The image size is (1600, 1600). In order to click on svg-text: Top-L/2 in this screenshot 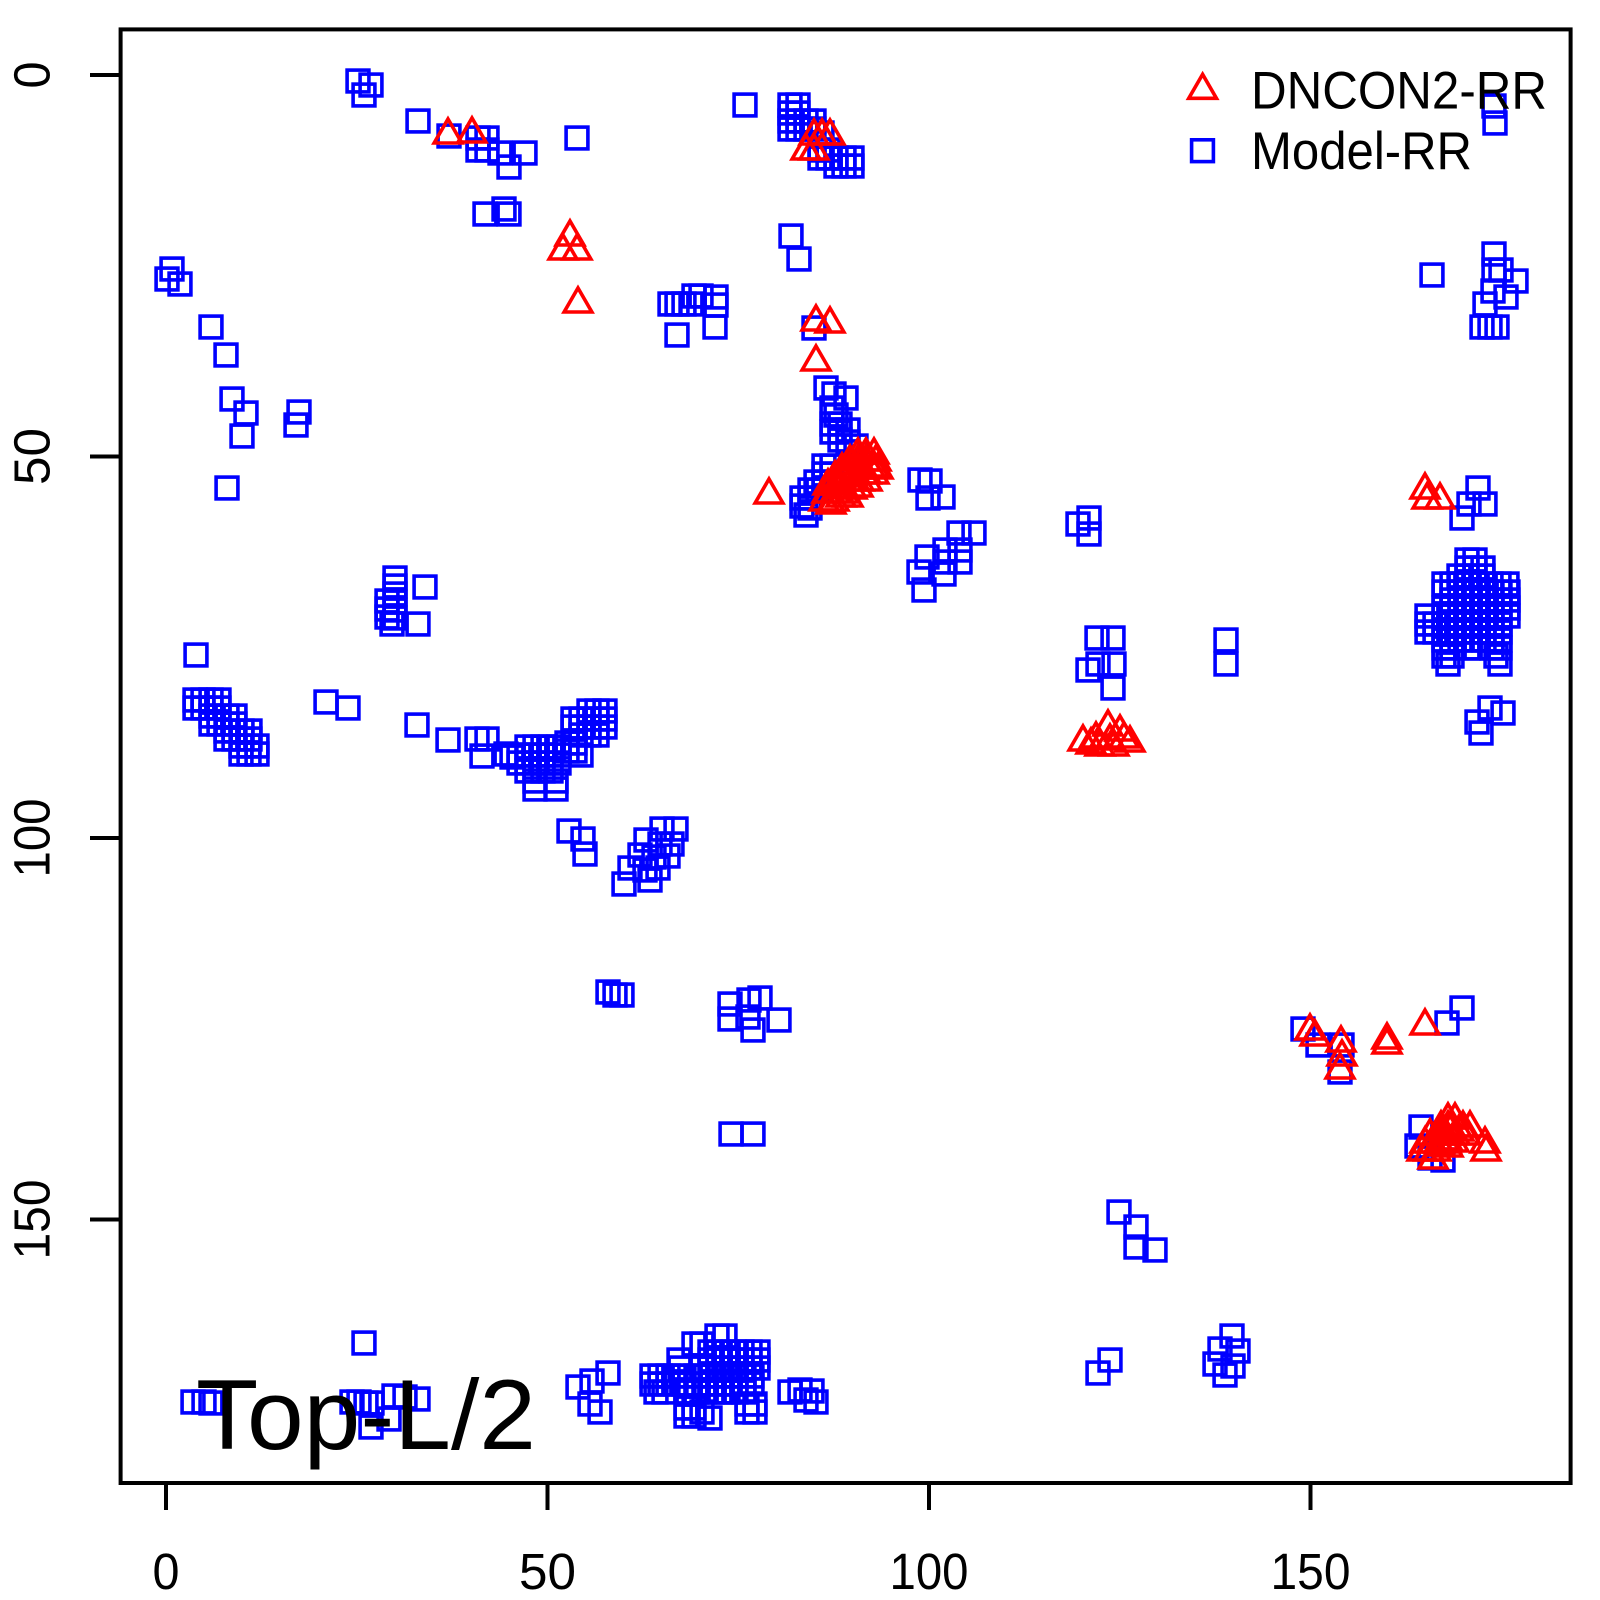, I will do `click(366, 1414)`.